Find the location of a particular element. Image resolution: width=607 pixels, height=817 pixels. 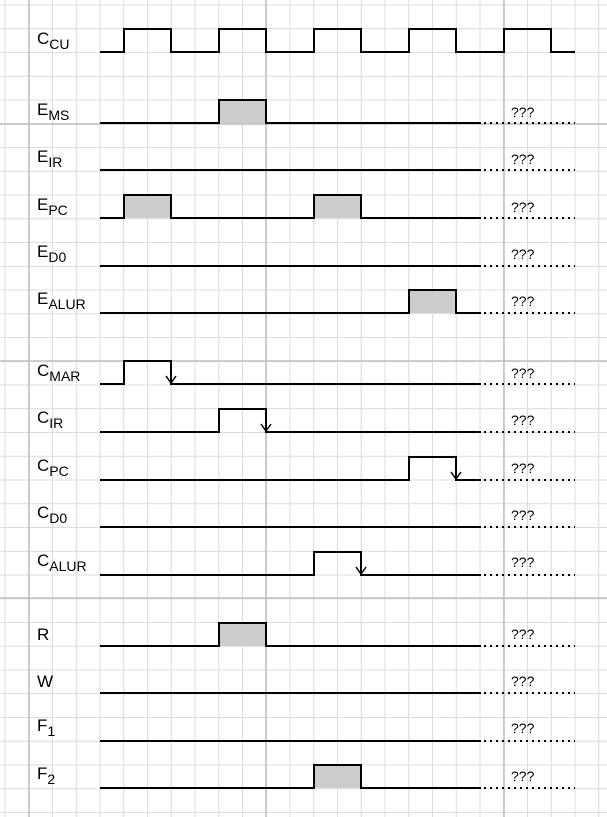

signal-label: EIR is located at coordinates (49, 158).